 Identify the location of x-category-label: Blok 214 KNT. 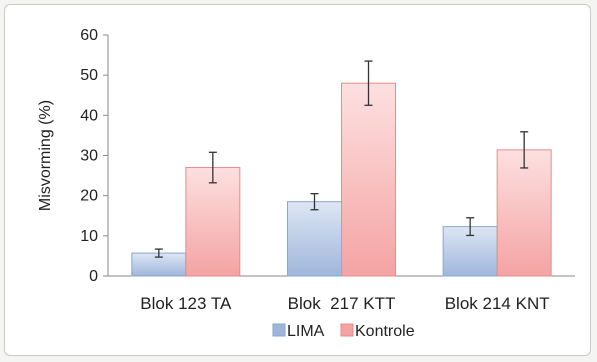
(497, 303).